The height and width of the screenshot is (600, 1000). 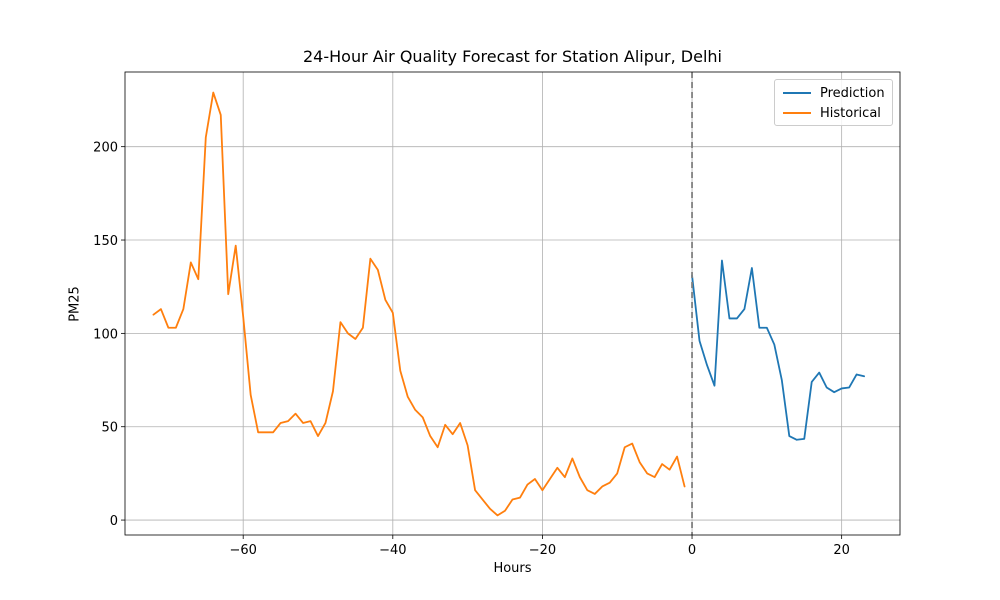 I want to click on y-axis-label: PM25, so click(x=75, y=304).